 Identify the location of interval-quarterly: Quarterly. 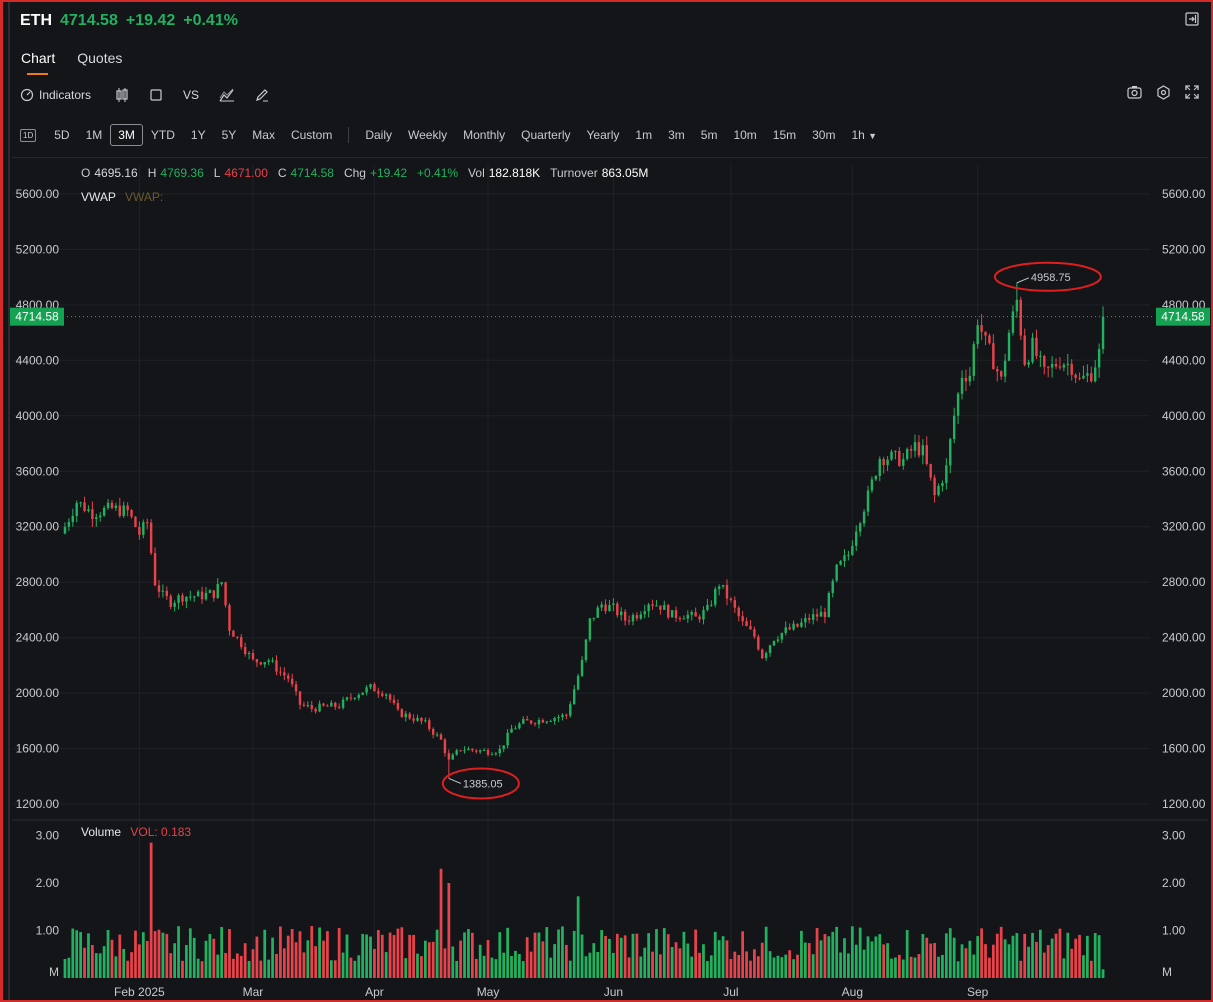
(546, 135).